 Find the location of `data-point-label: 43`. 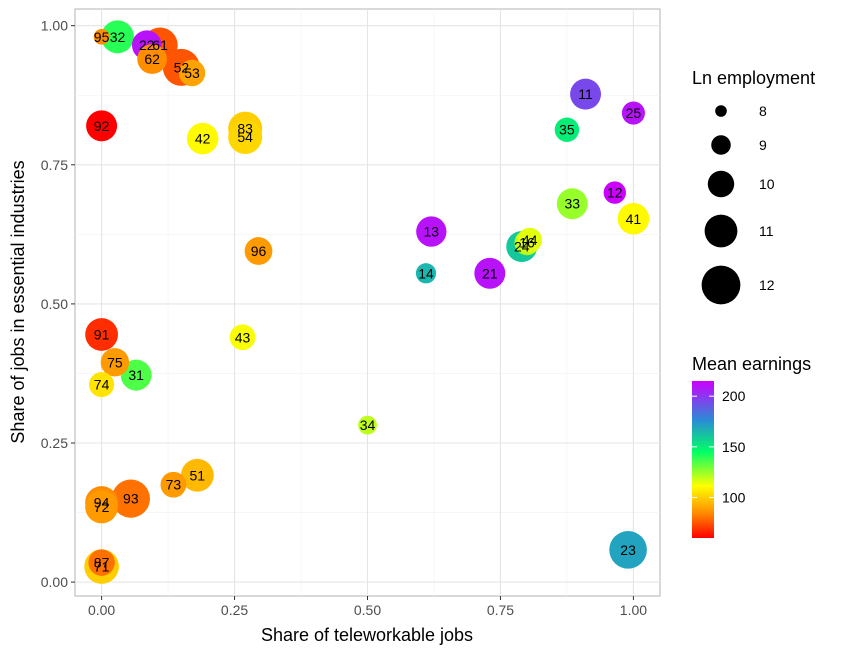

data-point-label: 43 is located at coordinates (243, 337).